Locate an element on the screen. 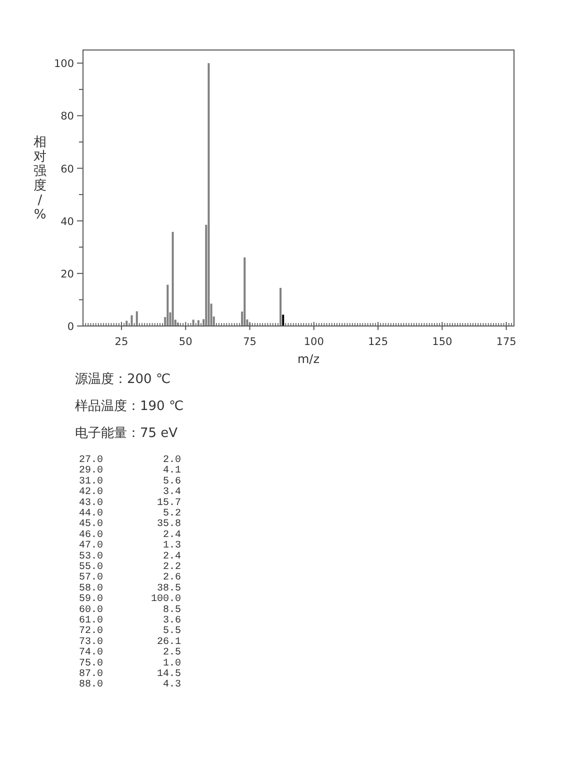 The image size is (570, 773). x-tick-label: 100 is located at coordinates (314, 342).